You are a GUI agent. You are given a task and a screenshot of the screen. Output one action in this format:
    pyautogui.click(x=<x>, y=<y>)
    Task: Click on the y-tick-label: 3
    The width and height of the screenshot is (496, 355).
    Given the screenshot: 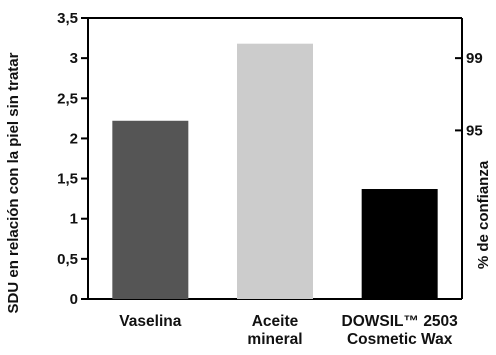 What is the action you would take?
    pyautogui.click(x=74, y=58)
    